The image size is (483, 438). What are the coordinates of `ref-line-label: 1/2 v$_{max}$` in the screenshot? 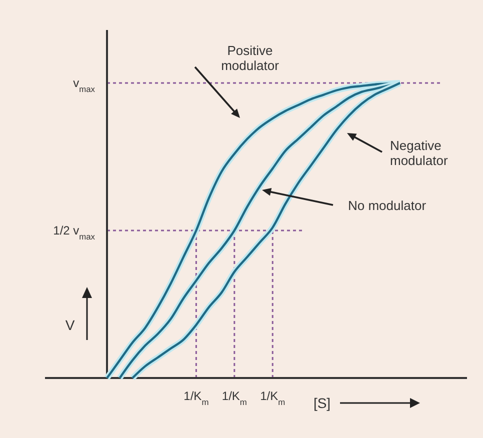 It's located at (74, 233).